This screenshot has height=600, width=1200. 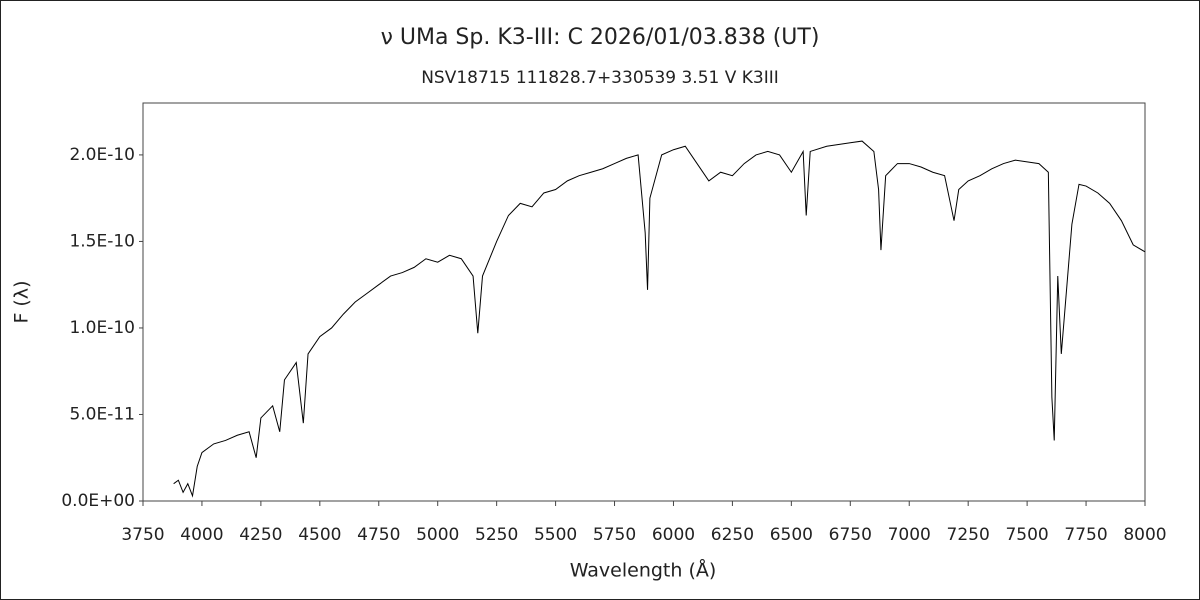 What do you see at coordinates (909, 535) in the screenshot?
I see `x-tick-label: 7000` at bounding box center [909, 535].